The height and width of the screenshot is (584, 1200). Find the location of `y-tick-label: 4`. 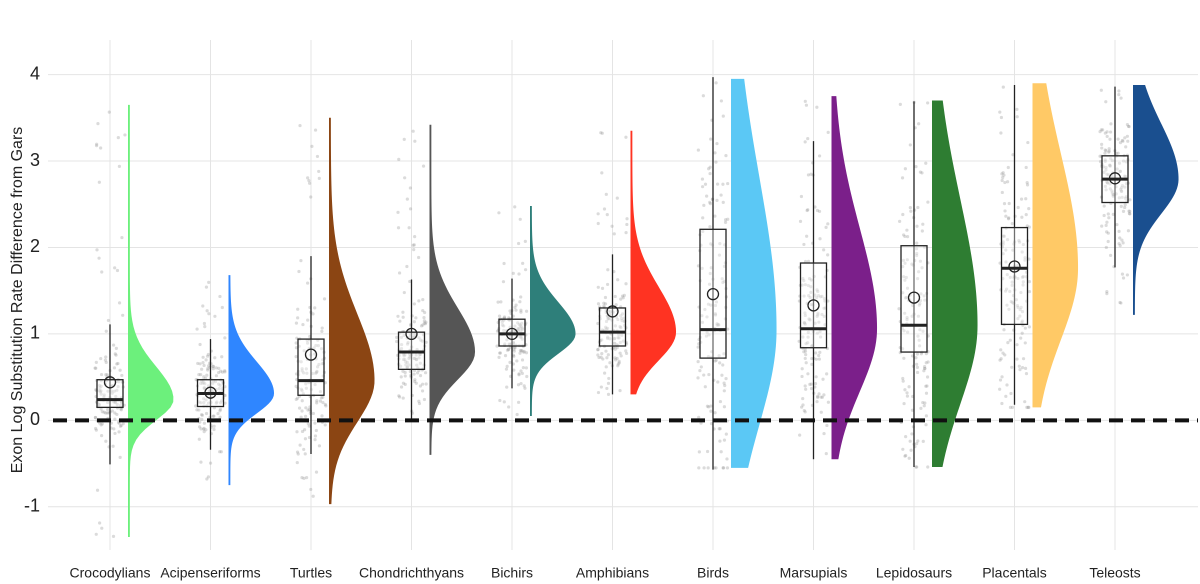

y-tick-label: 4 is located at coordinates (35, 73).